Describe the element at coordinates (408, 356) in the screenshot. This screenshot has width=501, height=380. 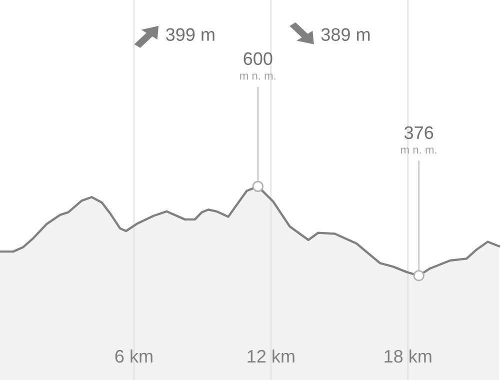
I see `x-tick-label: 18 km` at that location.